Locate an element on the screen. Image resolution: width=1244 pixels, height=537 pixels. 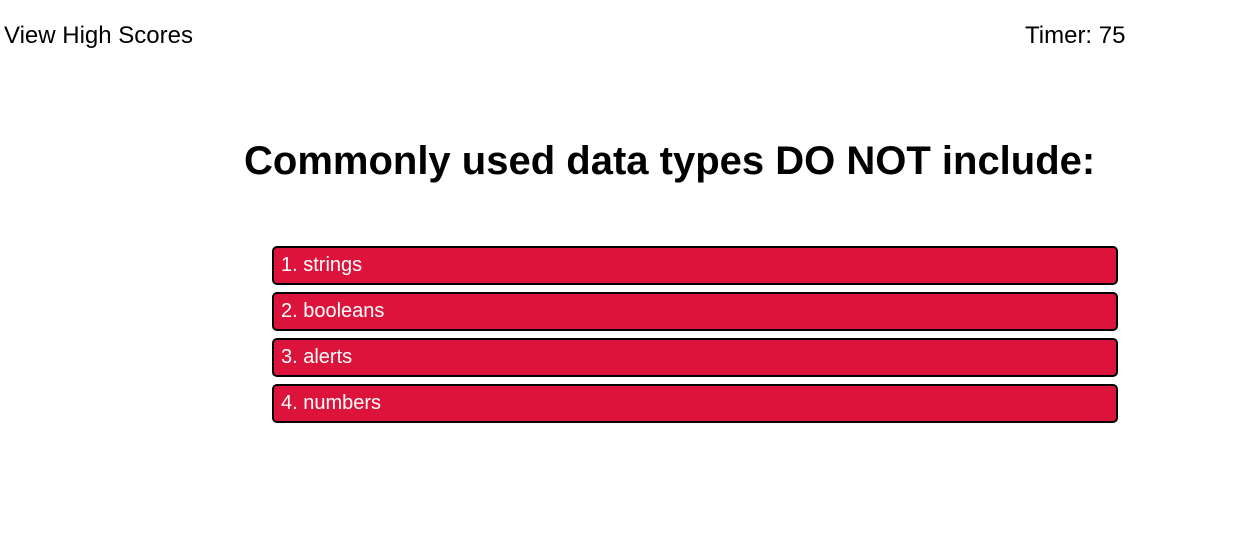
question-title: Commonly used data types DO NOT include: is located at coordinates (670, 161).